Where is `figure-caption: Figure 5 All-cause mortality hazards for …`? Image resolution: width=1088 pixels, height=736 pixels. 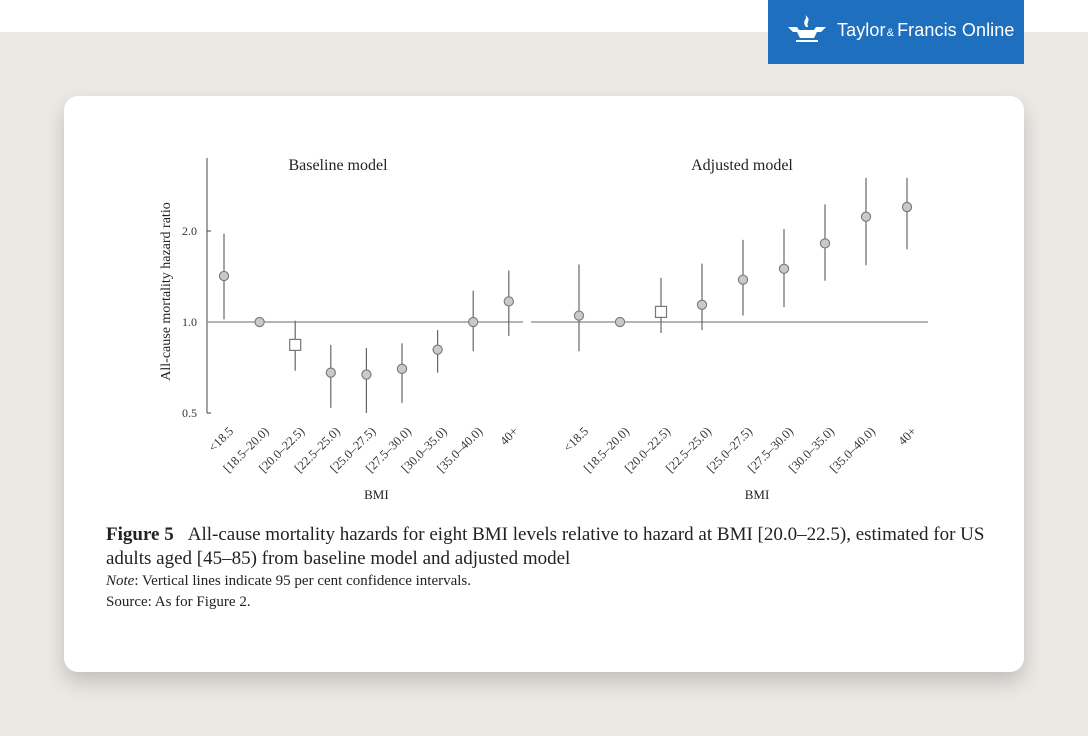 figure-caption: Figure 5 All-cause mortality hazards for … is located at coordinates (556, 568).